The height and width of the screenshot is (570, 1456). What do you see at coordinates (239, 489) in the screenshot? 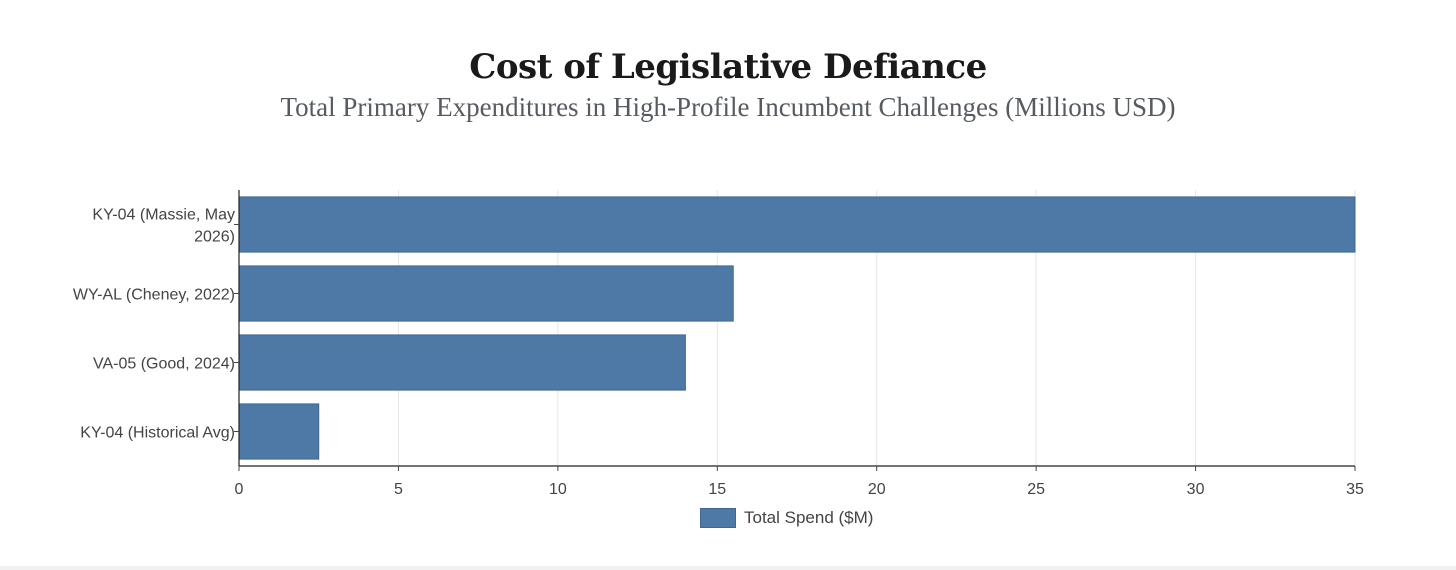
I see `x-tick-label: 0` at bounding box center [239, 489].